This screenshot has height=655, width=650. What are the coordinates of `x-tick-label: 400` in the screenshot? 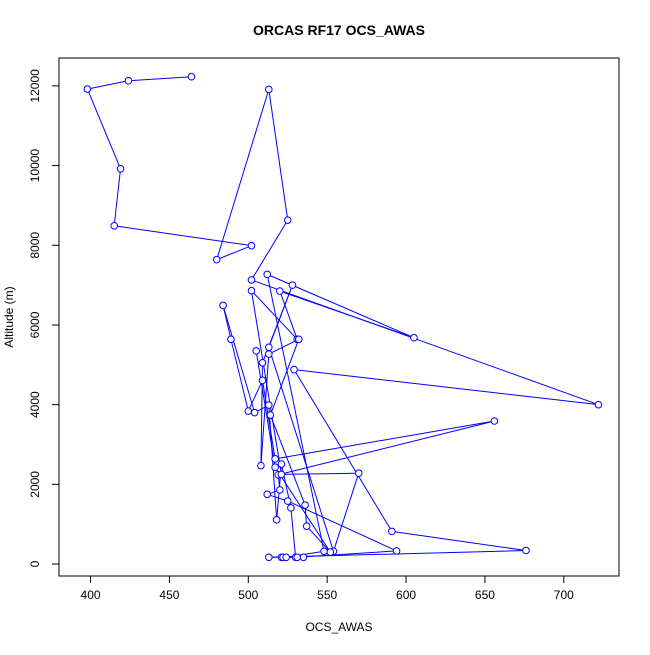 It's located at (91, 595).